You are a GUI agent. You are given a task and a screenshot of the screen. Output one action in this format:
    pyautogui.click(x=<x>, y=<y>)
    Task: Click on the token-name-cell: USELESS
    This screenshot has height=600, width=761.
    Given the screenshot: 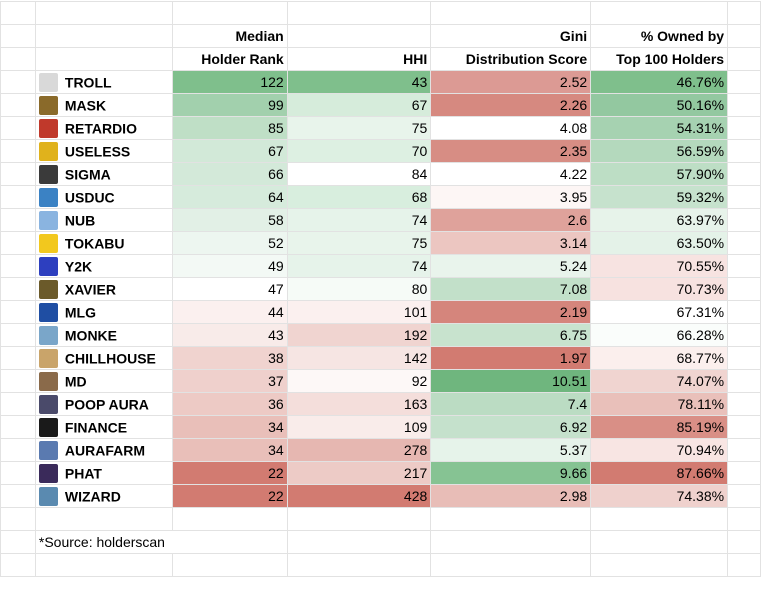 What is the action you would take?
    pyautogui.click(x=103, y=151)
    